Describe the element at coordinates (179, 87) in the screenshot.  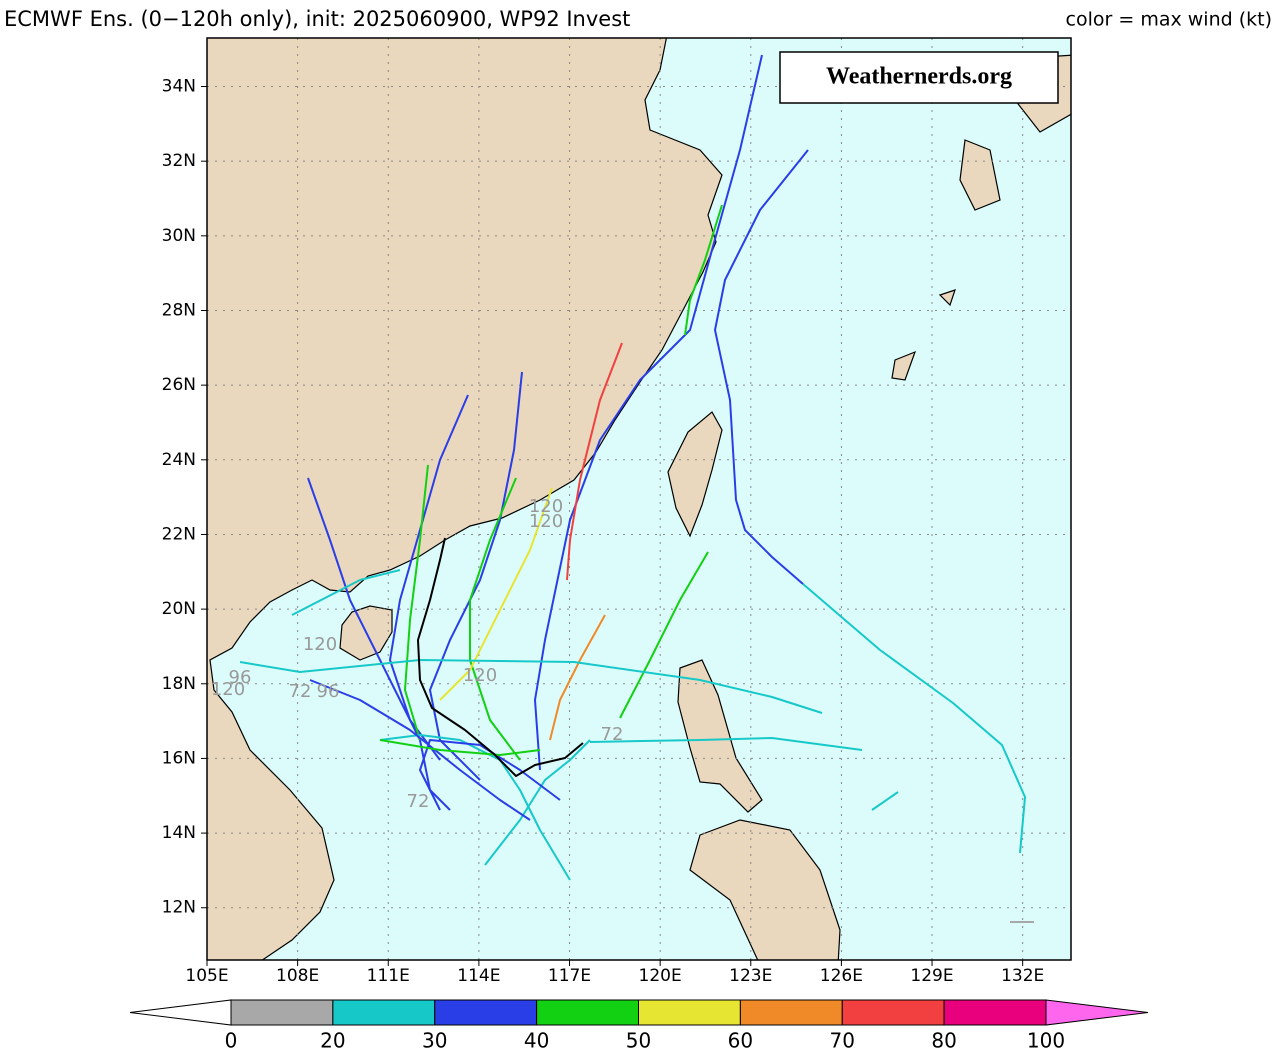
I see `y-tick-label: 34N` at that location.